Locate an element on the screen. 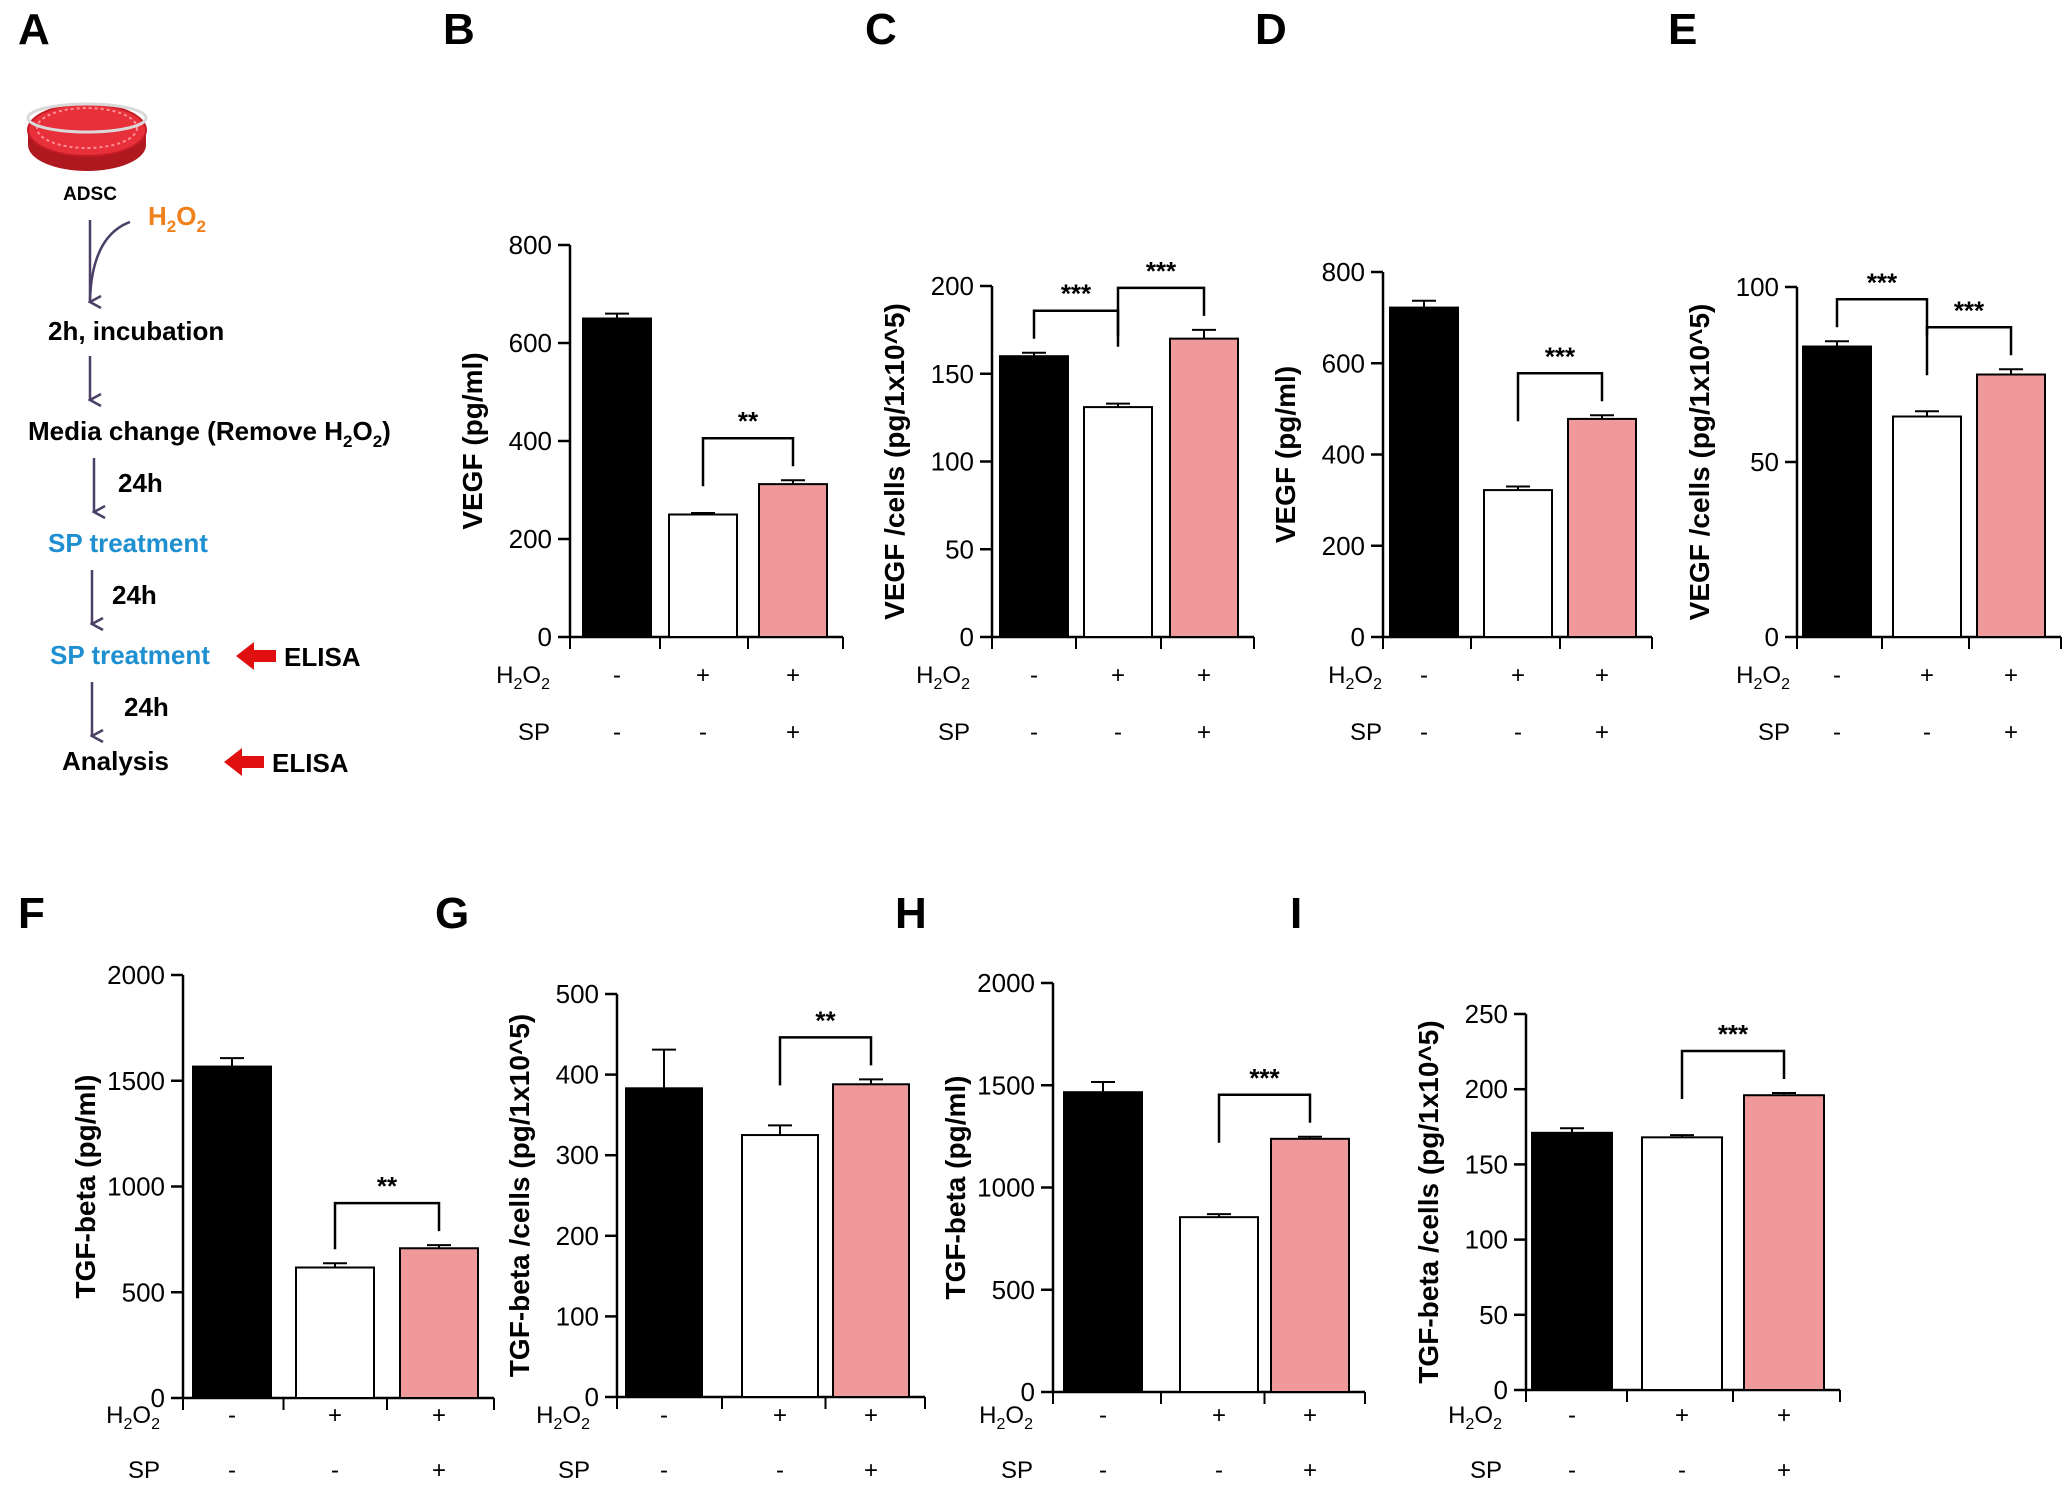 The image size is (2065, 1498). h2o2-prefix: H is located at coordinates (157, 216).